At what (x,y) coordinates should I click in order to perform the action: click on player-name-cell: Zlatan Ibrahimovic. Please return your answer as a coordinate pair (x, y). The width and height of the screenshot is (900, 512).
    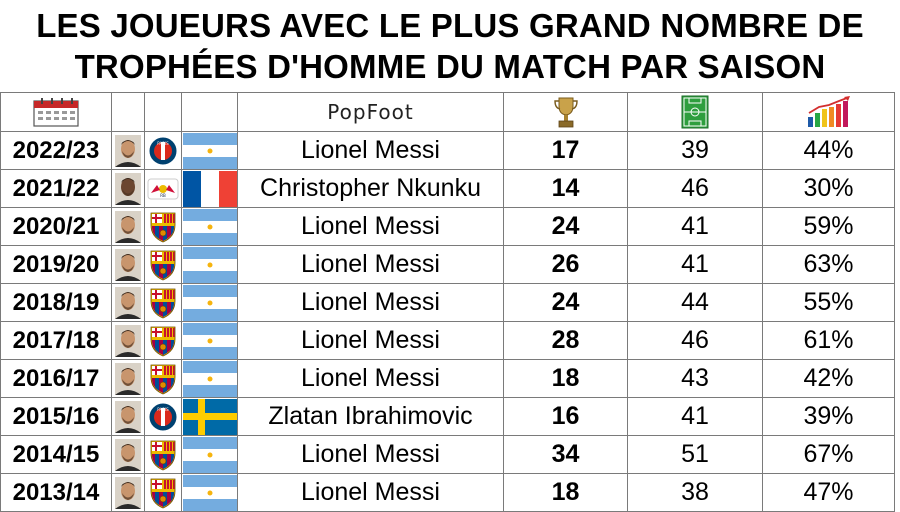
    Looking at the image, I should click on (370, 416).